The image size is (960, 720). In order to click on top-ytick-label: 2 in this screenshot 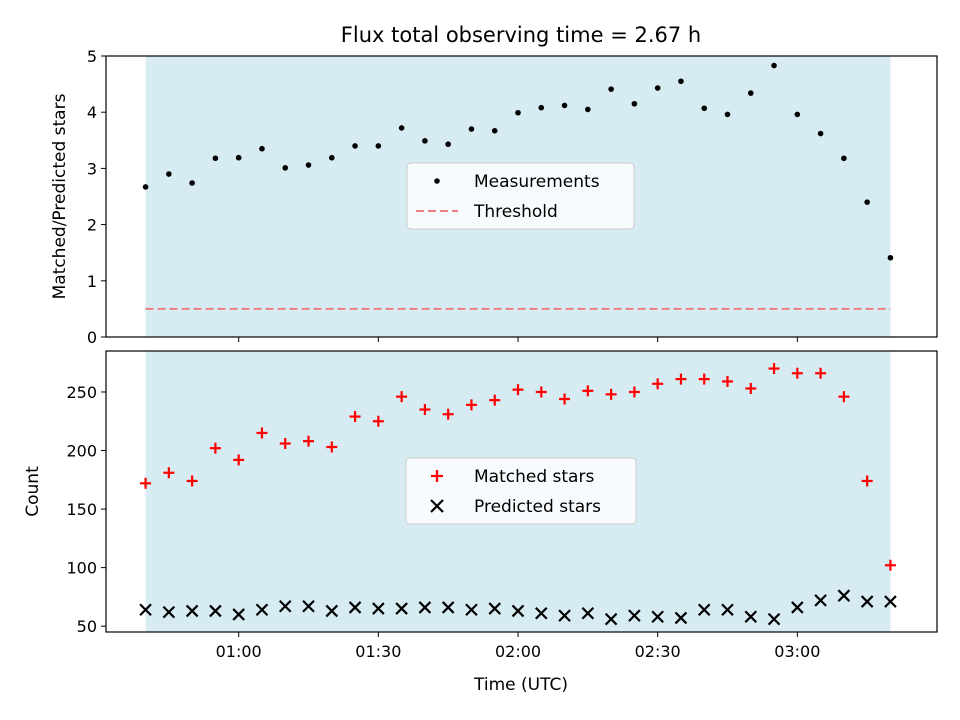, I will do `click(92, 225)`.